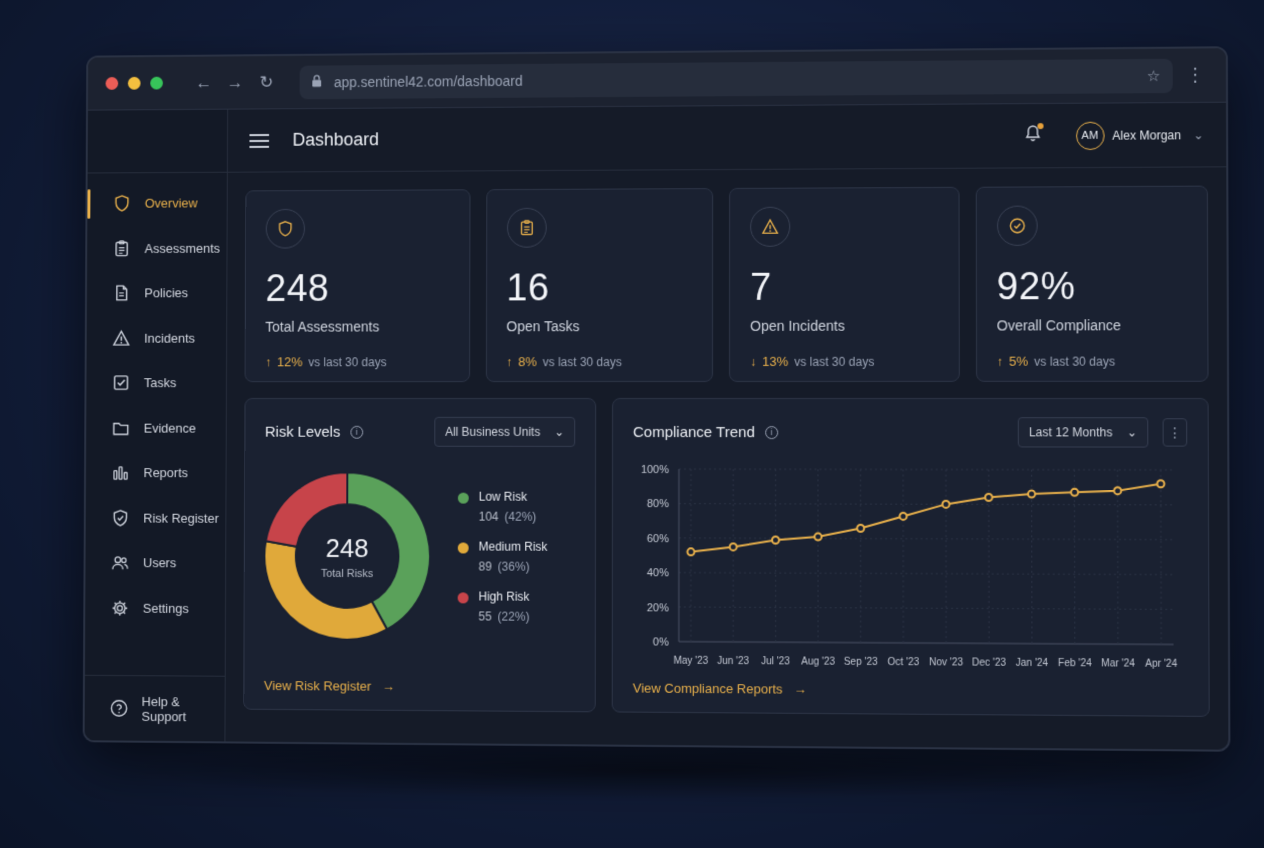 Image resolution: width=1264 pixels, height=848 pixels. Describe the element at coordinates (121, 427) in the screenshot. I see `folder-icon` at that location.